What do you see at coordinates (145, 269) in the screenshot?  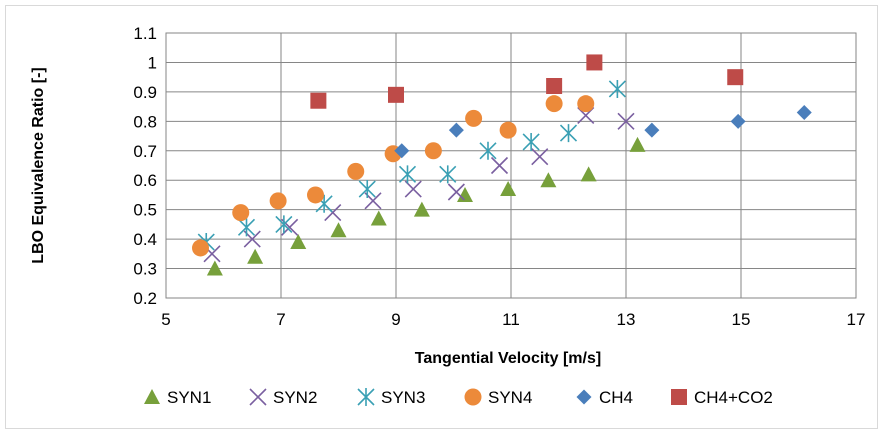 I see `y-tick-label: 0.3` at bounding box center [145, 269].